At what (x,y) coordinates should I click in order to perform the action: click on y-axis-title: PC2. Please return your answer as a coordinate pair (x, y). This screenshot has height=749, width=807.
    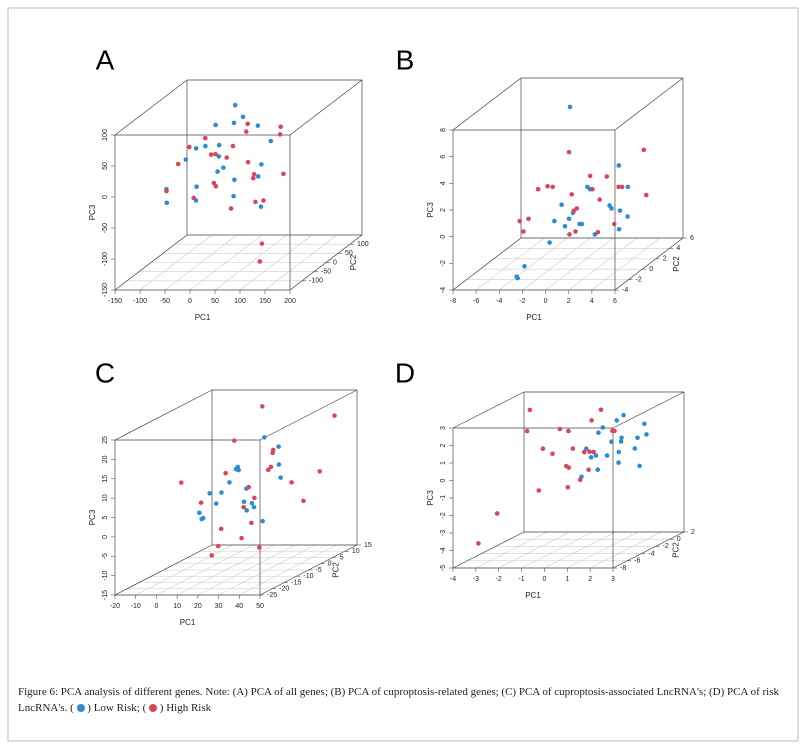
    Looking at the image, I should click on (336, 570).